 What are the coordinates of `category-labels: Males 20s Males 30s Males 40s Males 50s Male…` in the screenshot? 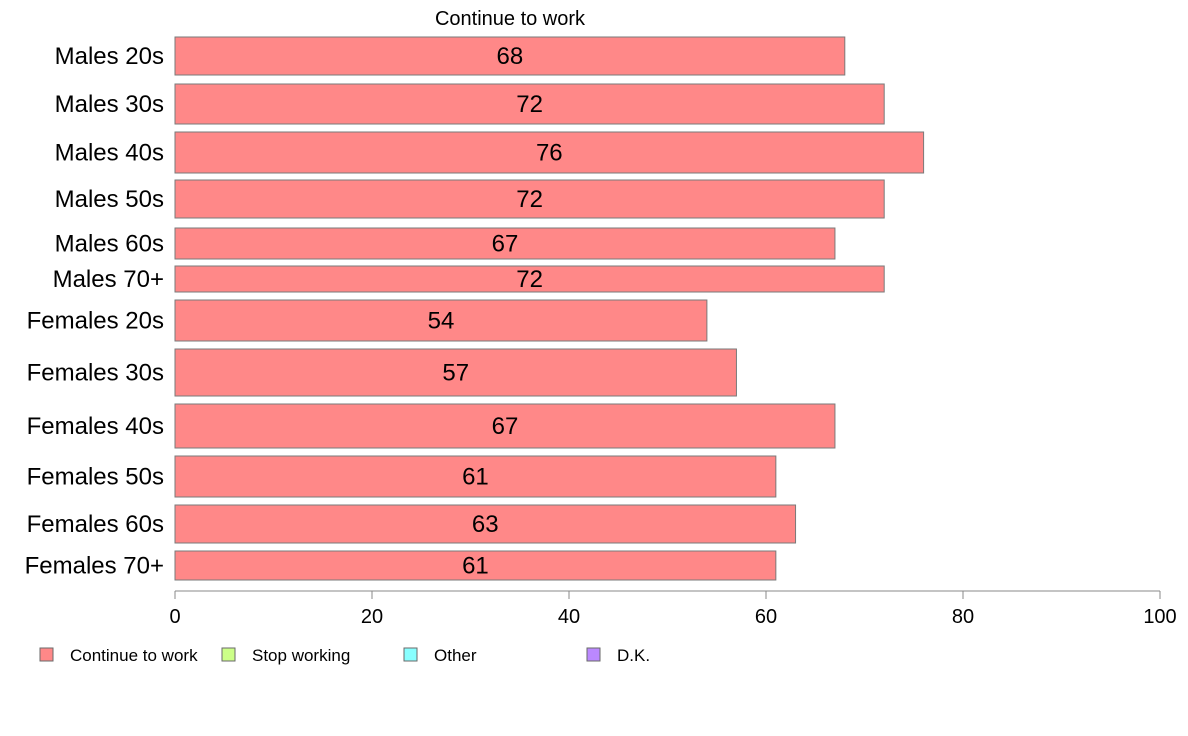 It's located at (94, 311).